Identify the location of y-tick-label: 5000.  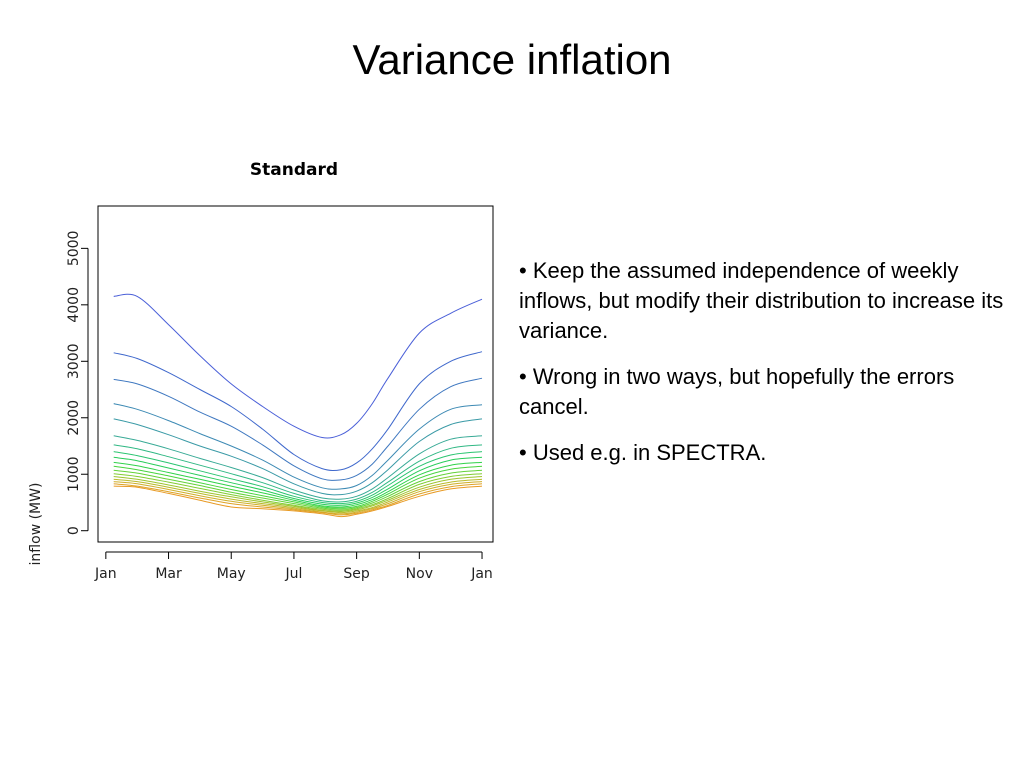
(74, 249).